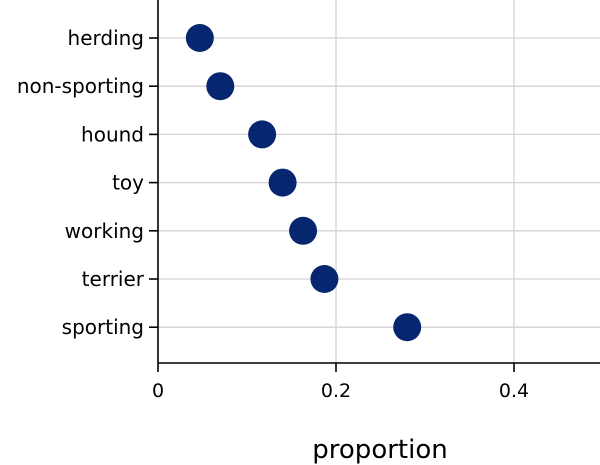 This screenshot has width=600, height=465. I want to click on x-axis-title: proportion, so click(379, 450).